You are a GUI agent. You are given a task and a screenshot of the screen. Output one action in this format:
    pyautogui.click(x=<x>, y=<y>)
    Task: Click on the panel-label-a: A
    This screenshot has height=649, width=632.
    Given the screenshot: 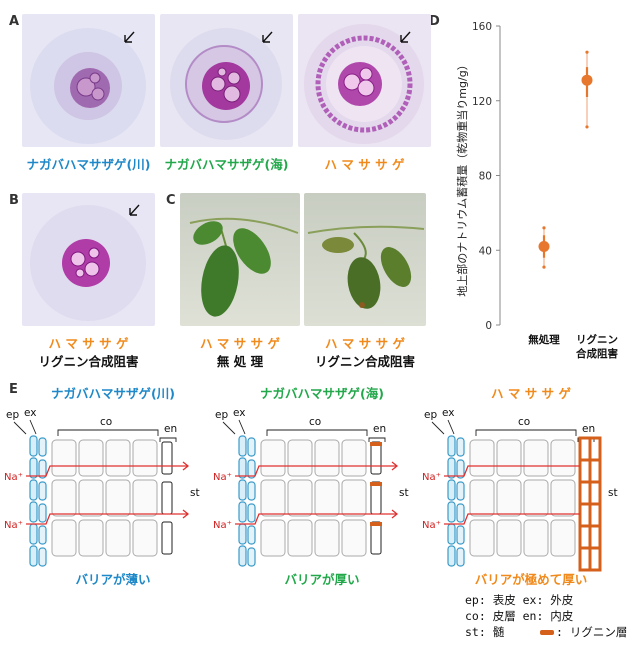 What is the action you would take?
    pyautogui.click(x=14, y=21)
    